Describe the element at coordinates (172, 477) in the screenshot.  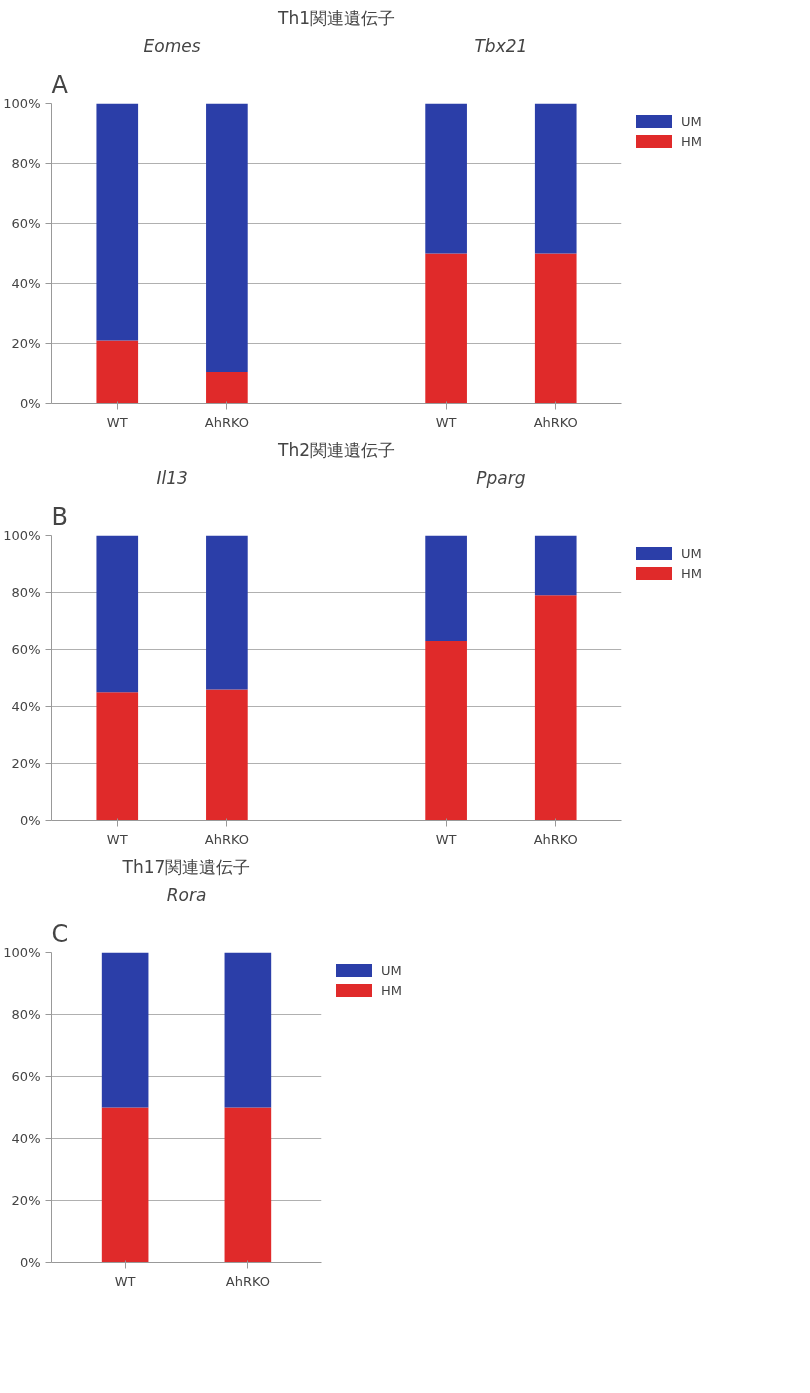
I see `text: Il13` at that location.